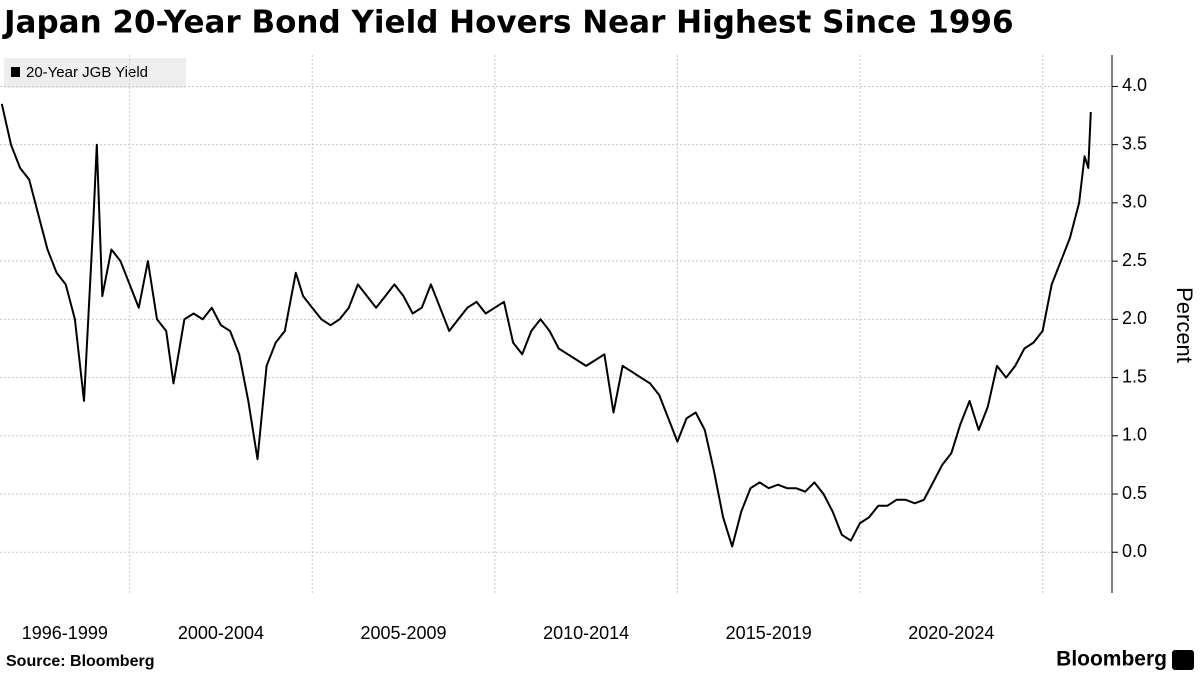 The width and height of the screenshot is (1200, 675). I want to click on y-tick-label: 2.0, so click(1134, 318).